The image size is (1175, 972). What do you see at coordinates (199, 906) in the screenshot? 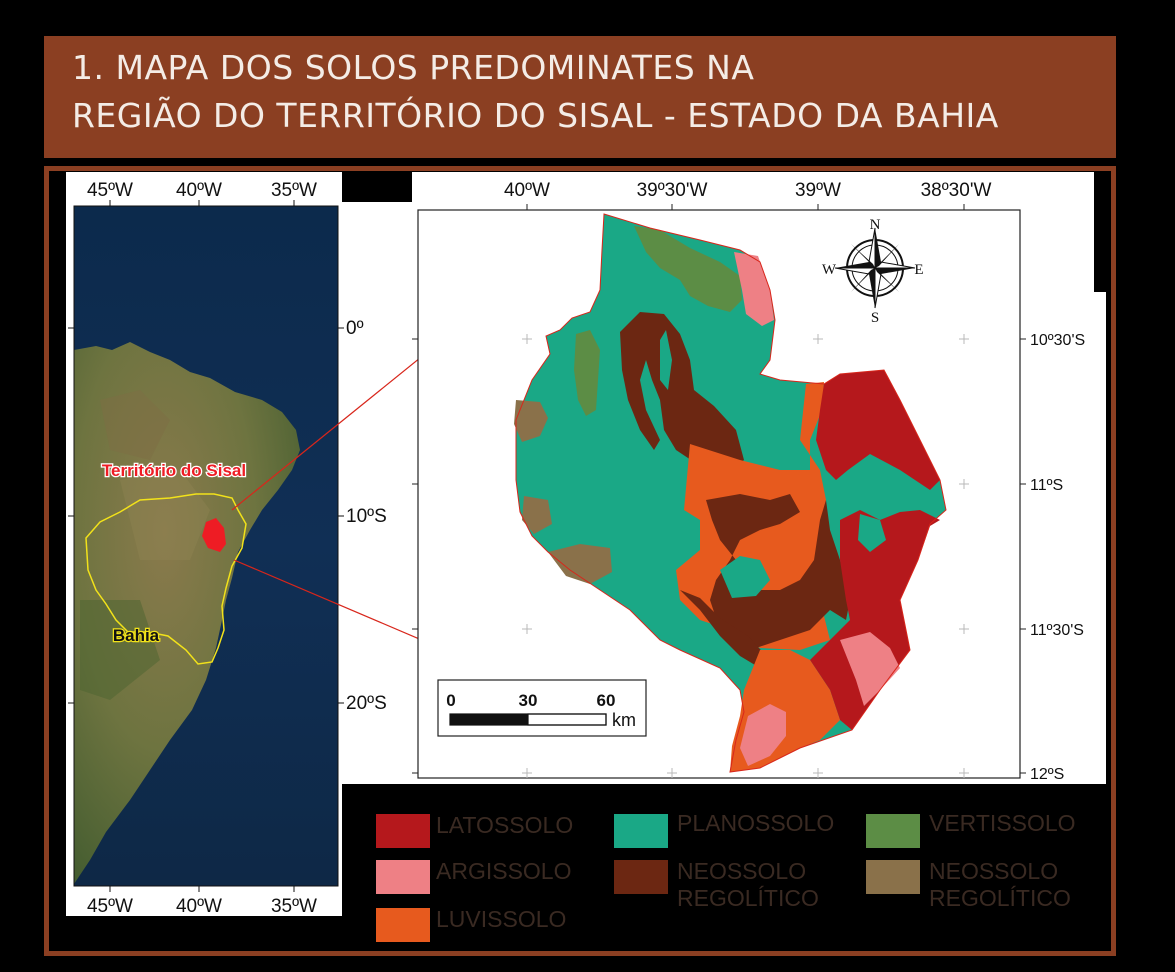
I see `overview-bottom-tick-label: 40ºW` at bounding box center [199, 906].